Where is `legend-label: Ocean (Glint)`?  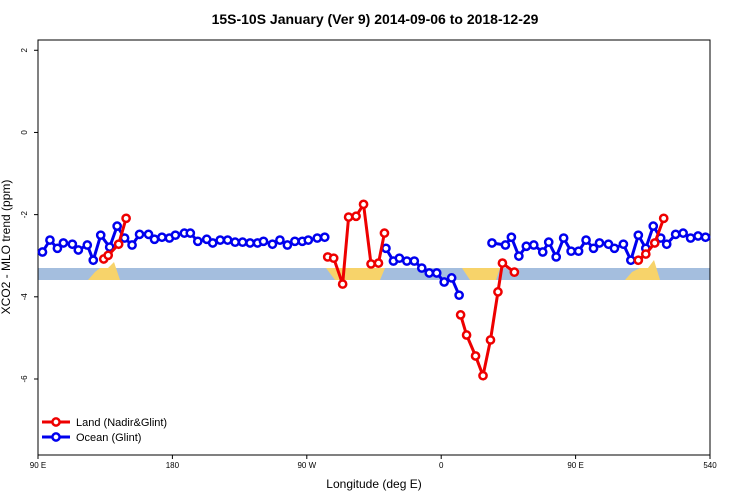 legend-label: Ocean (Glint) is located at coordinates (108, 438).